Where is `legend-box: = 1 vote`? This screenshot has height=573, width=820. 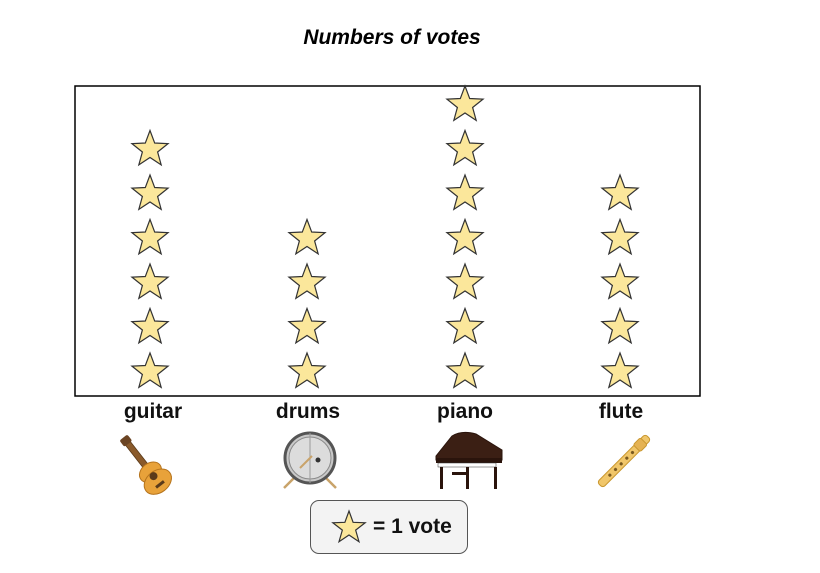
legend-box: = 1 vote is located at coordinates (389, 527).